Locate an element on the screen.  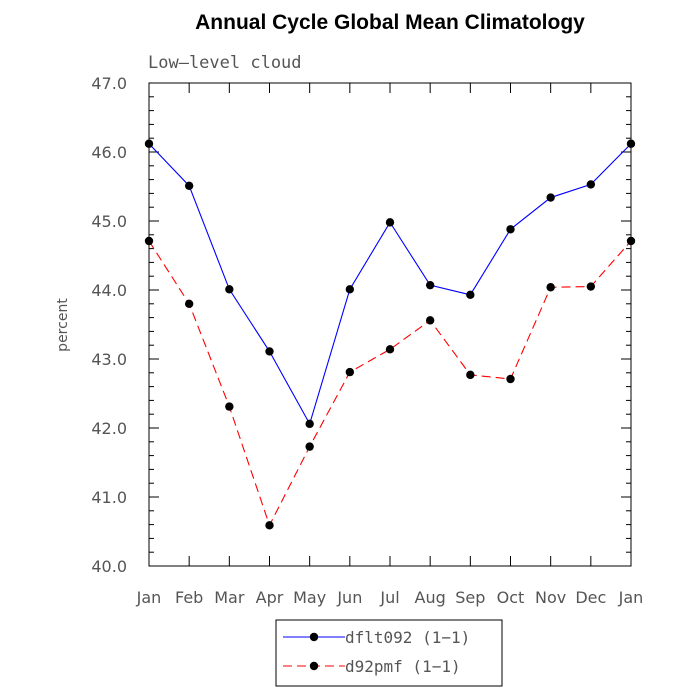
y-axis-label: percent is located at coordinates (63, 325).